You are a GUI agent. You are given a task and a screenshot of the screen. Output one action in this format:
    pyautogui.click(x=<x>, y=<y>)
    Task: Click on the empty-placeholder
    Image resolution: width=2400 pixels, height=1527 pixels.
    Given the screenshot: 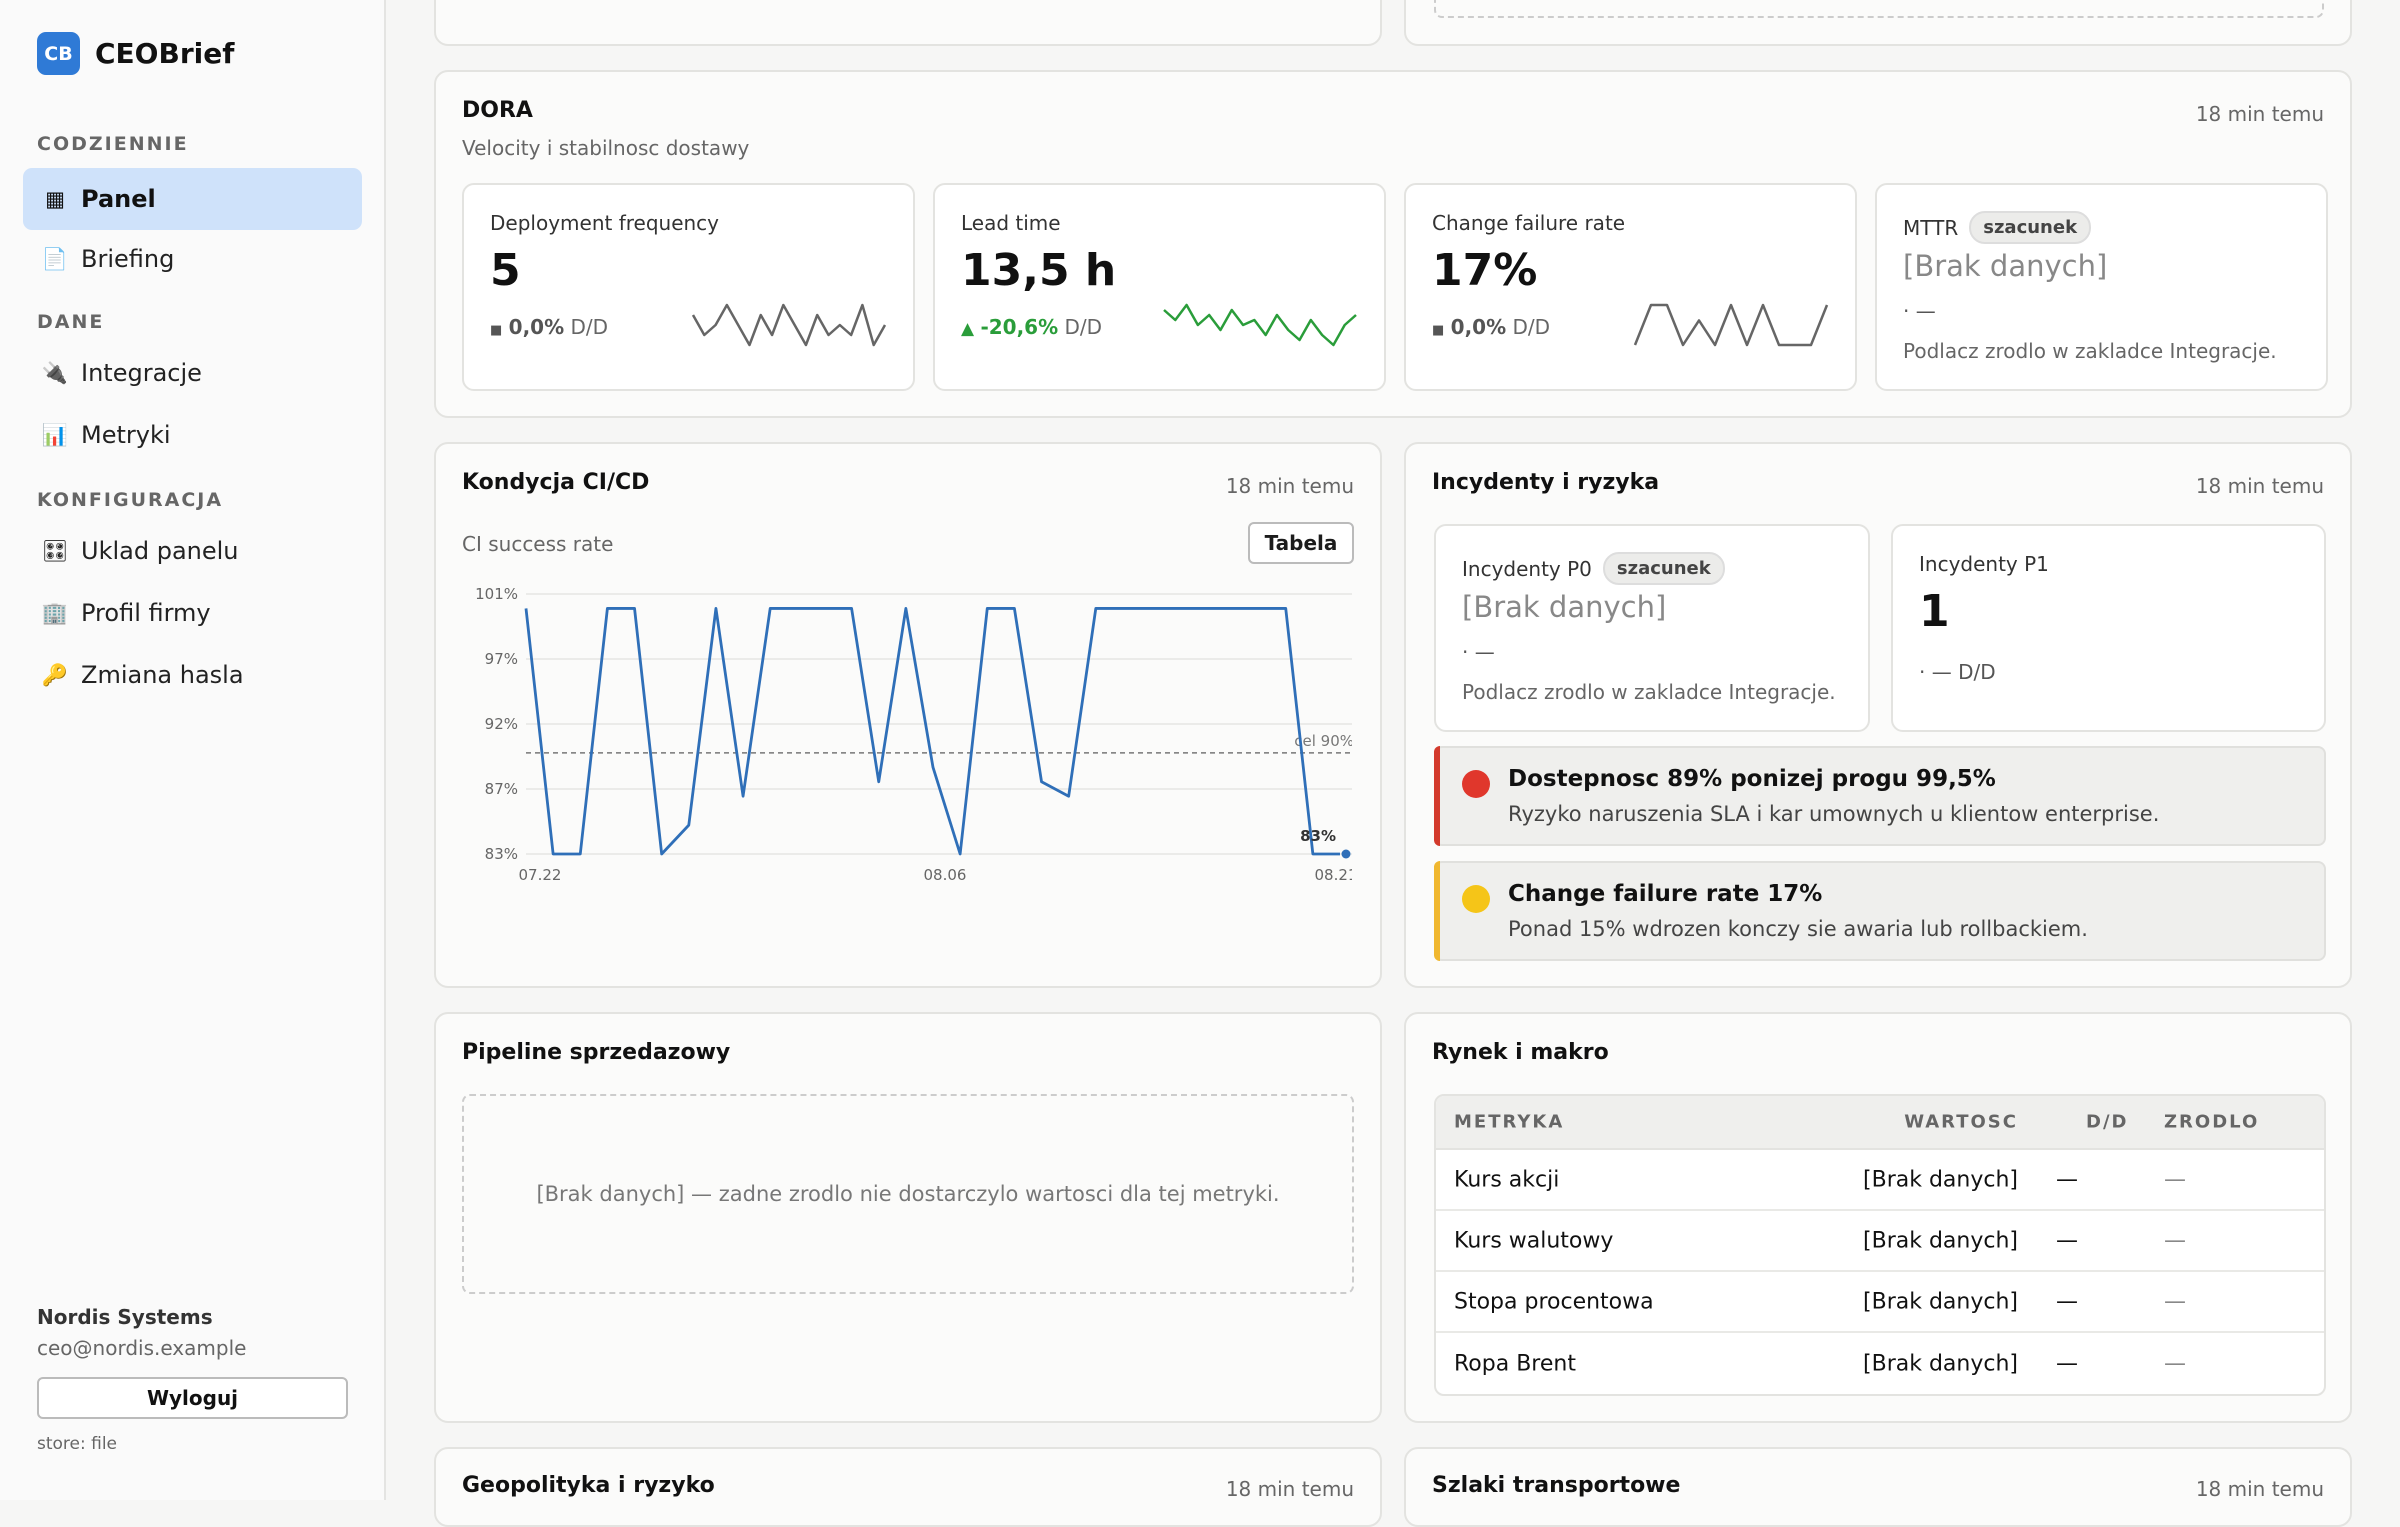 What is the action you would take?
    pyautogui.click(x=1879, y=9)
    